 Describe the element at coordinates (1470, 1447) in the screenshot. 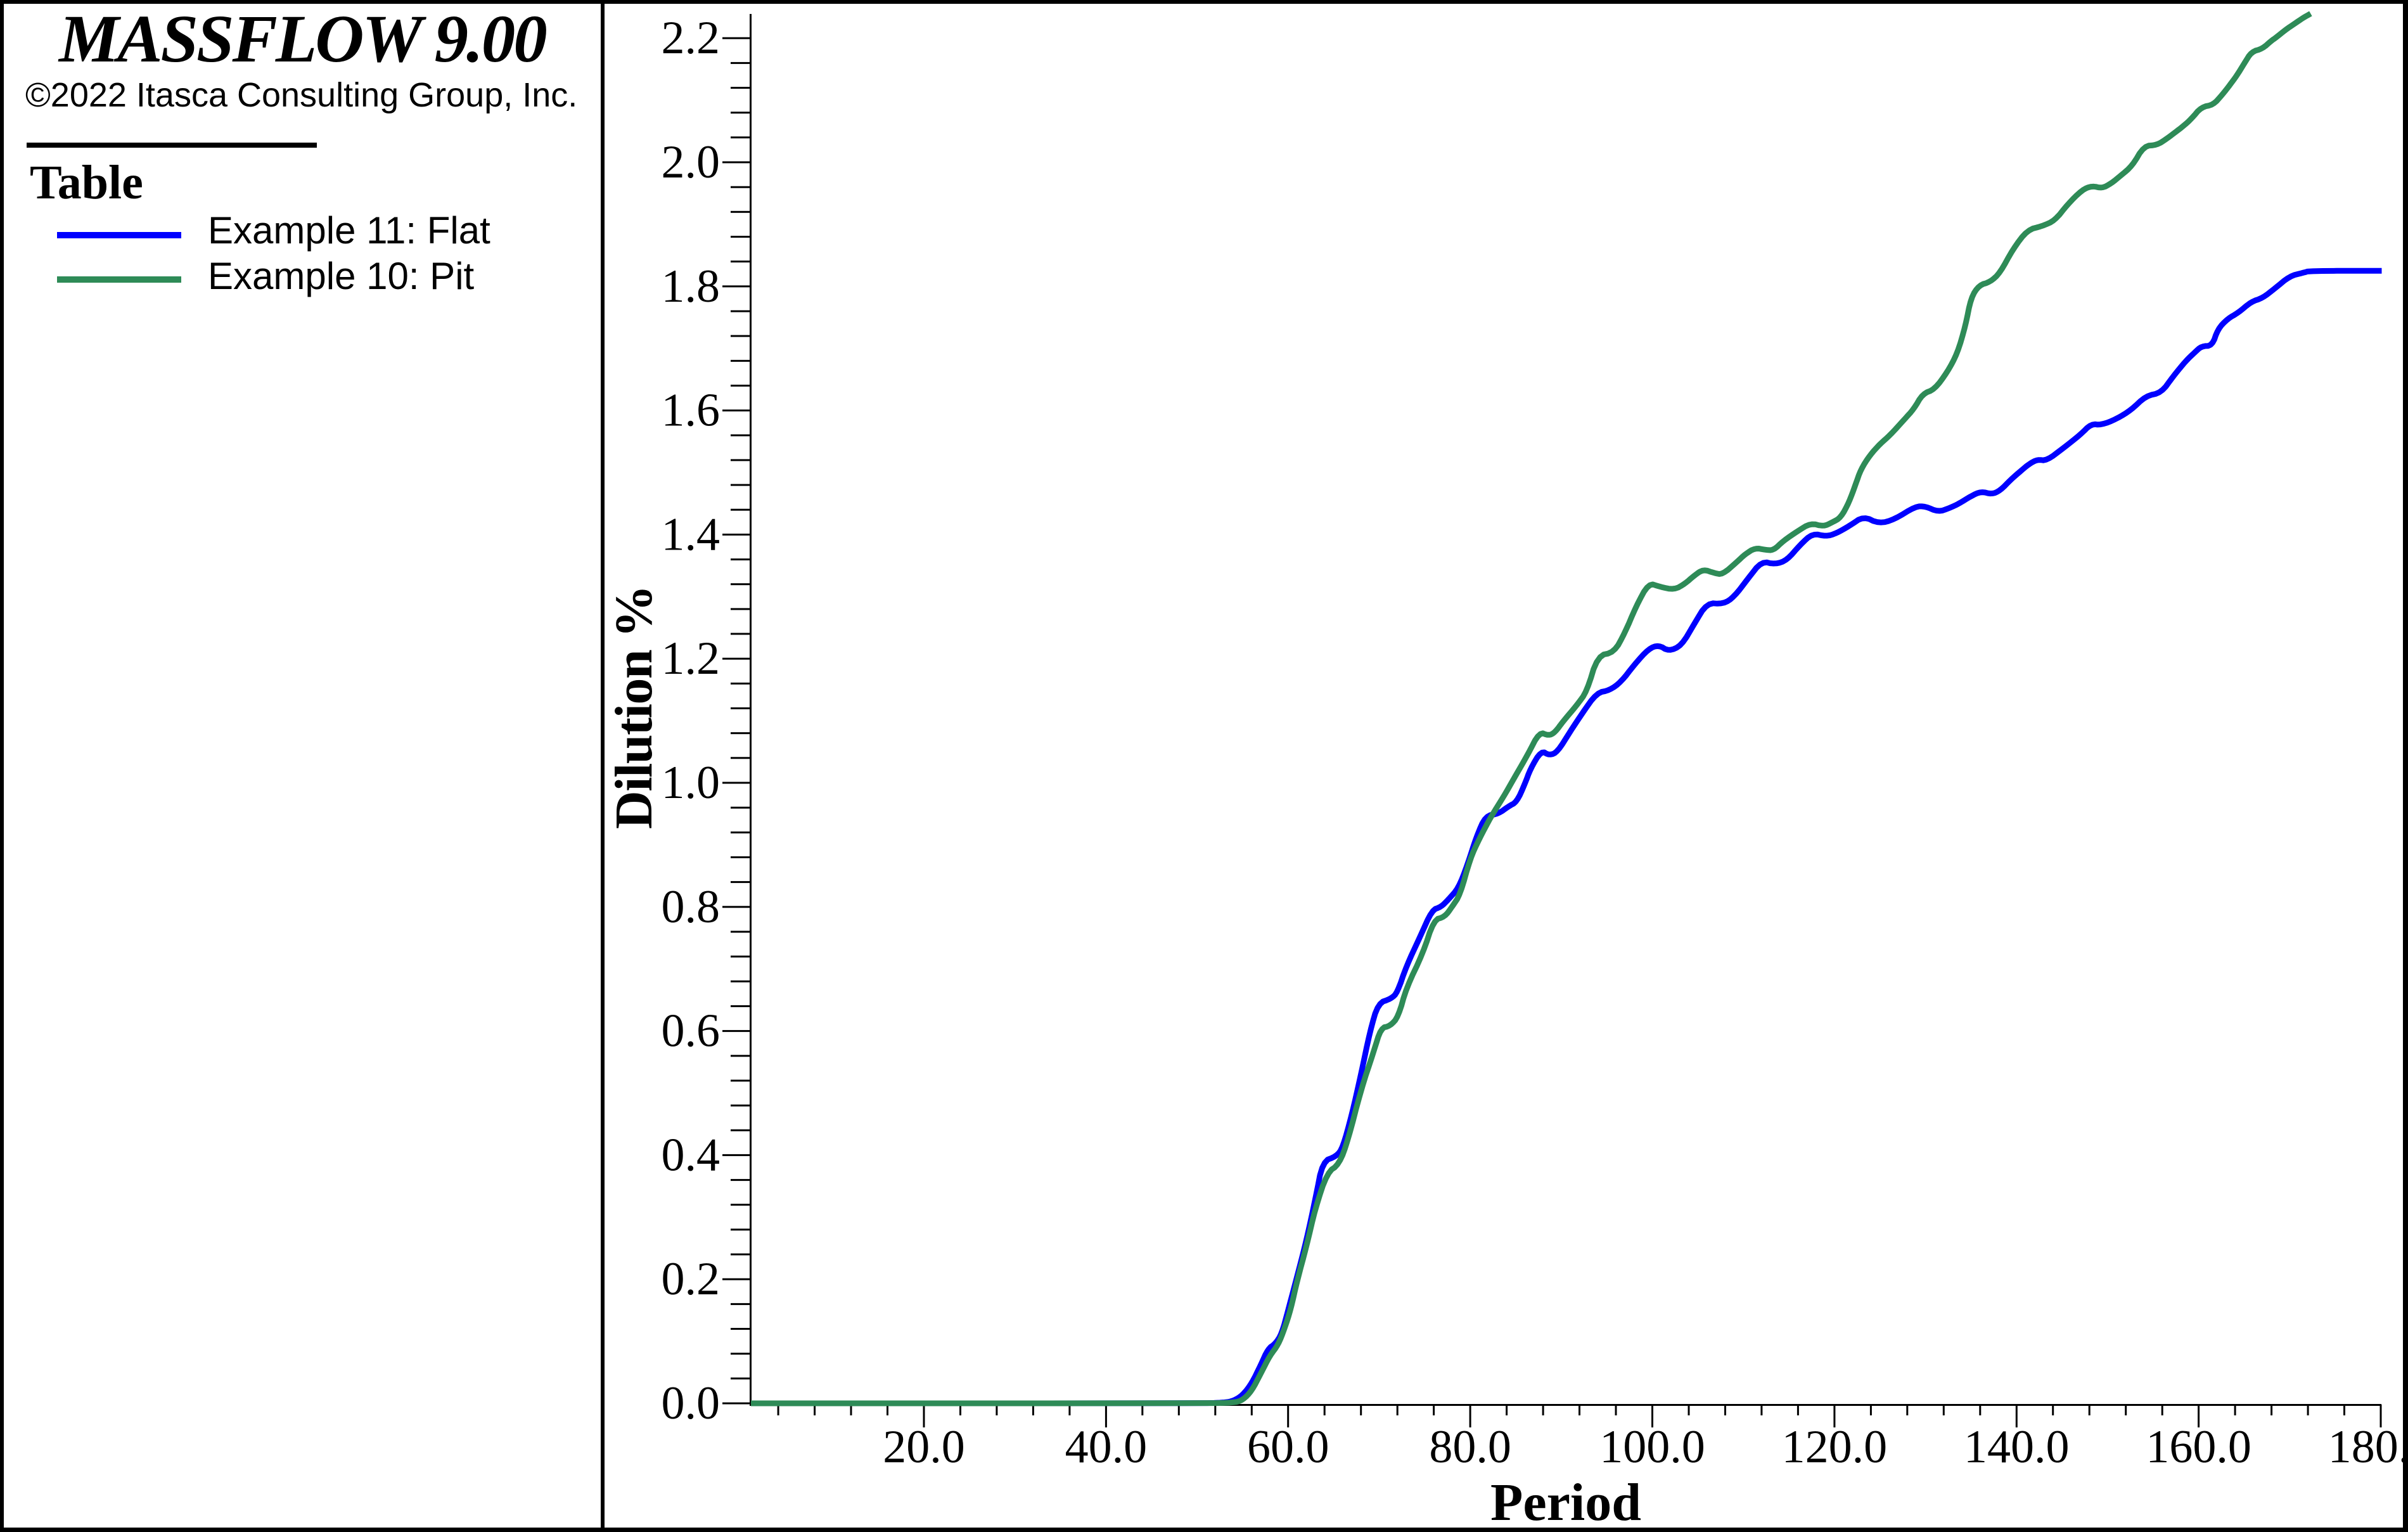

I see `svg-text: 80.0` at that location.